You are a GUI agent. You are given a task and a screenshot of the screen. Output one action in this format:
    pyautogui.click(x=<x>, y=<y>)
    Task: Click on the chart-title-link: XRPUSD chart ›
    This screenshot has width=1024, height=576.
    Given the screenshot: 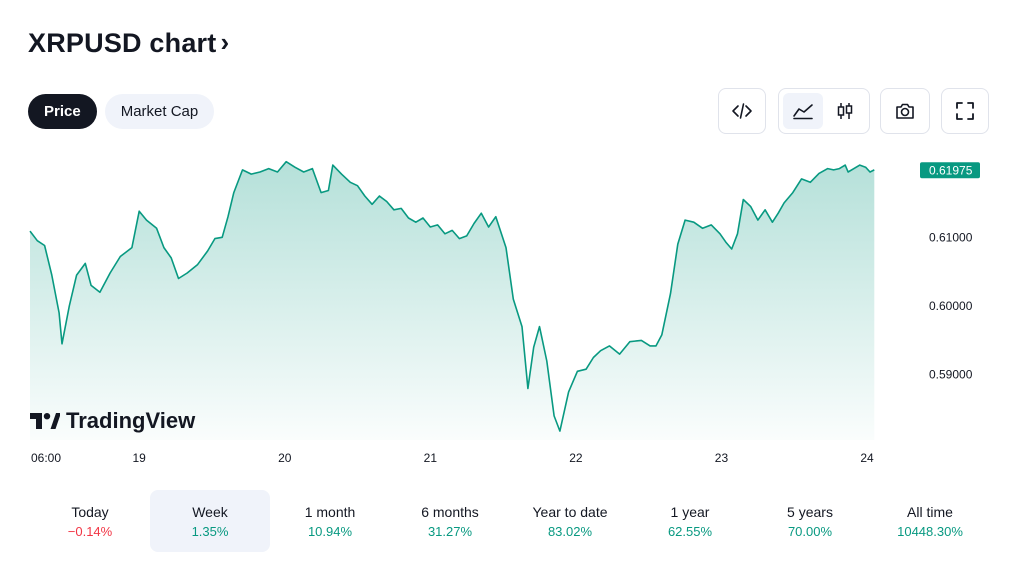 What is the action you would take?
    pyautogui.click(x=129, y=43)
    